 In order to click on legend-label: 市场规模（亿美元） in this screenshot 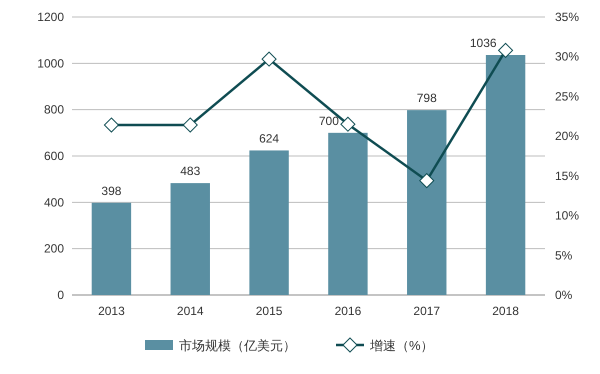, I will do `click(237, 345)`.